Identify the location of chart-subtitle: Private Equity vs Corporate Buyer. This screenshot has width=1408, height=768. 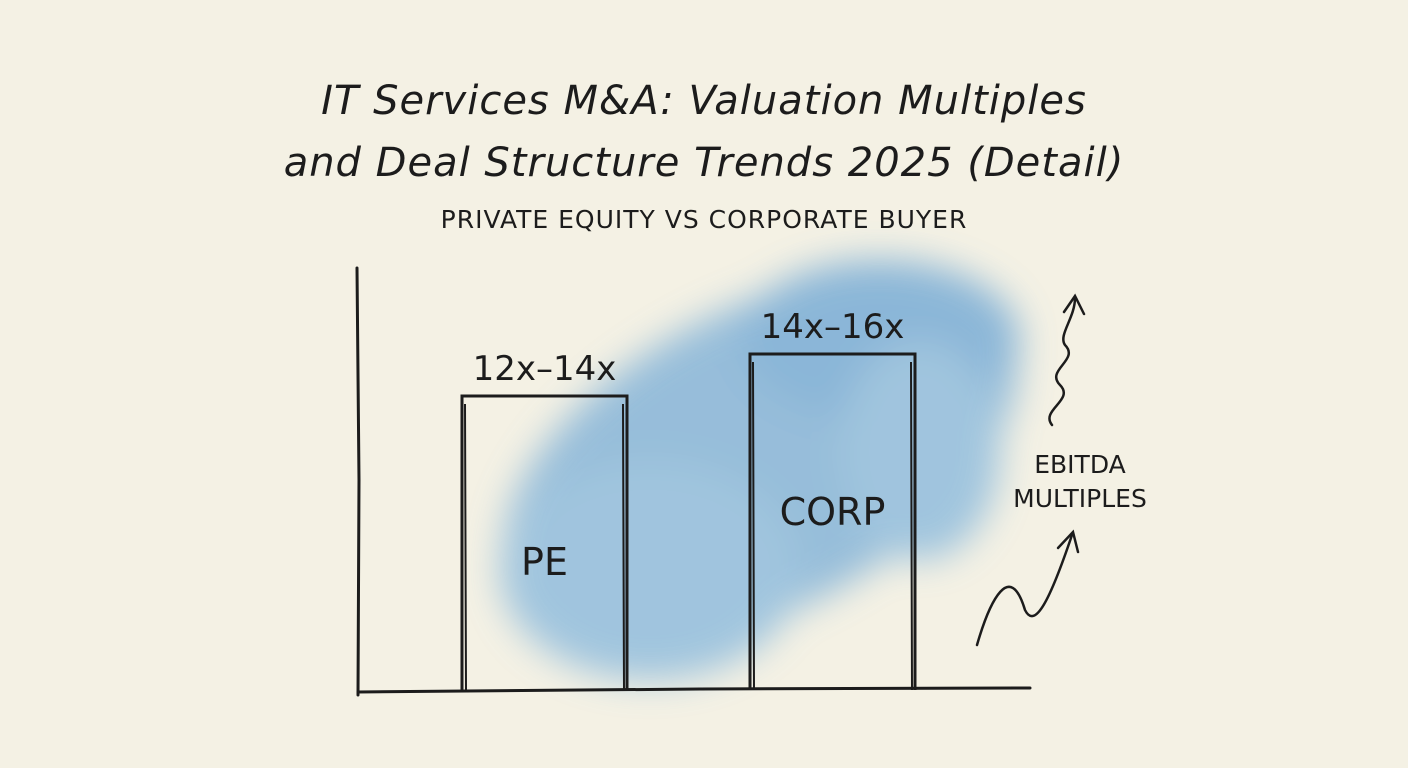
(704, 219).